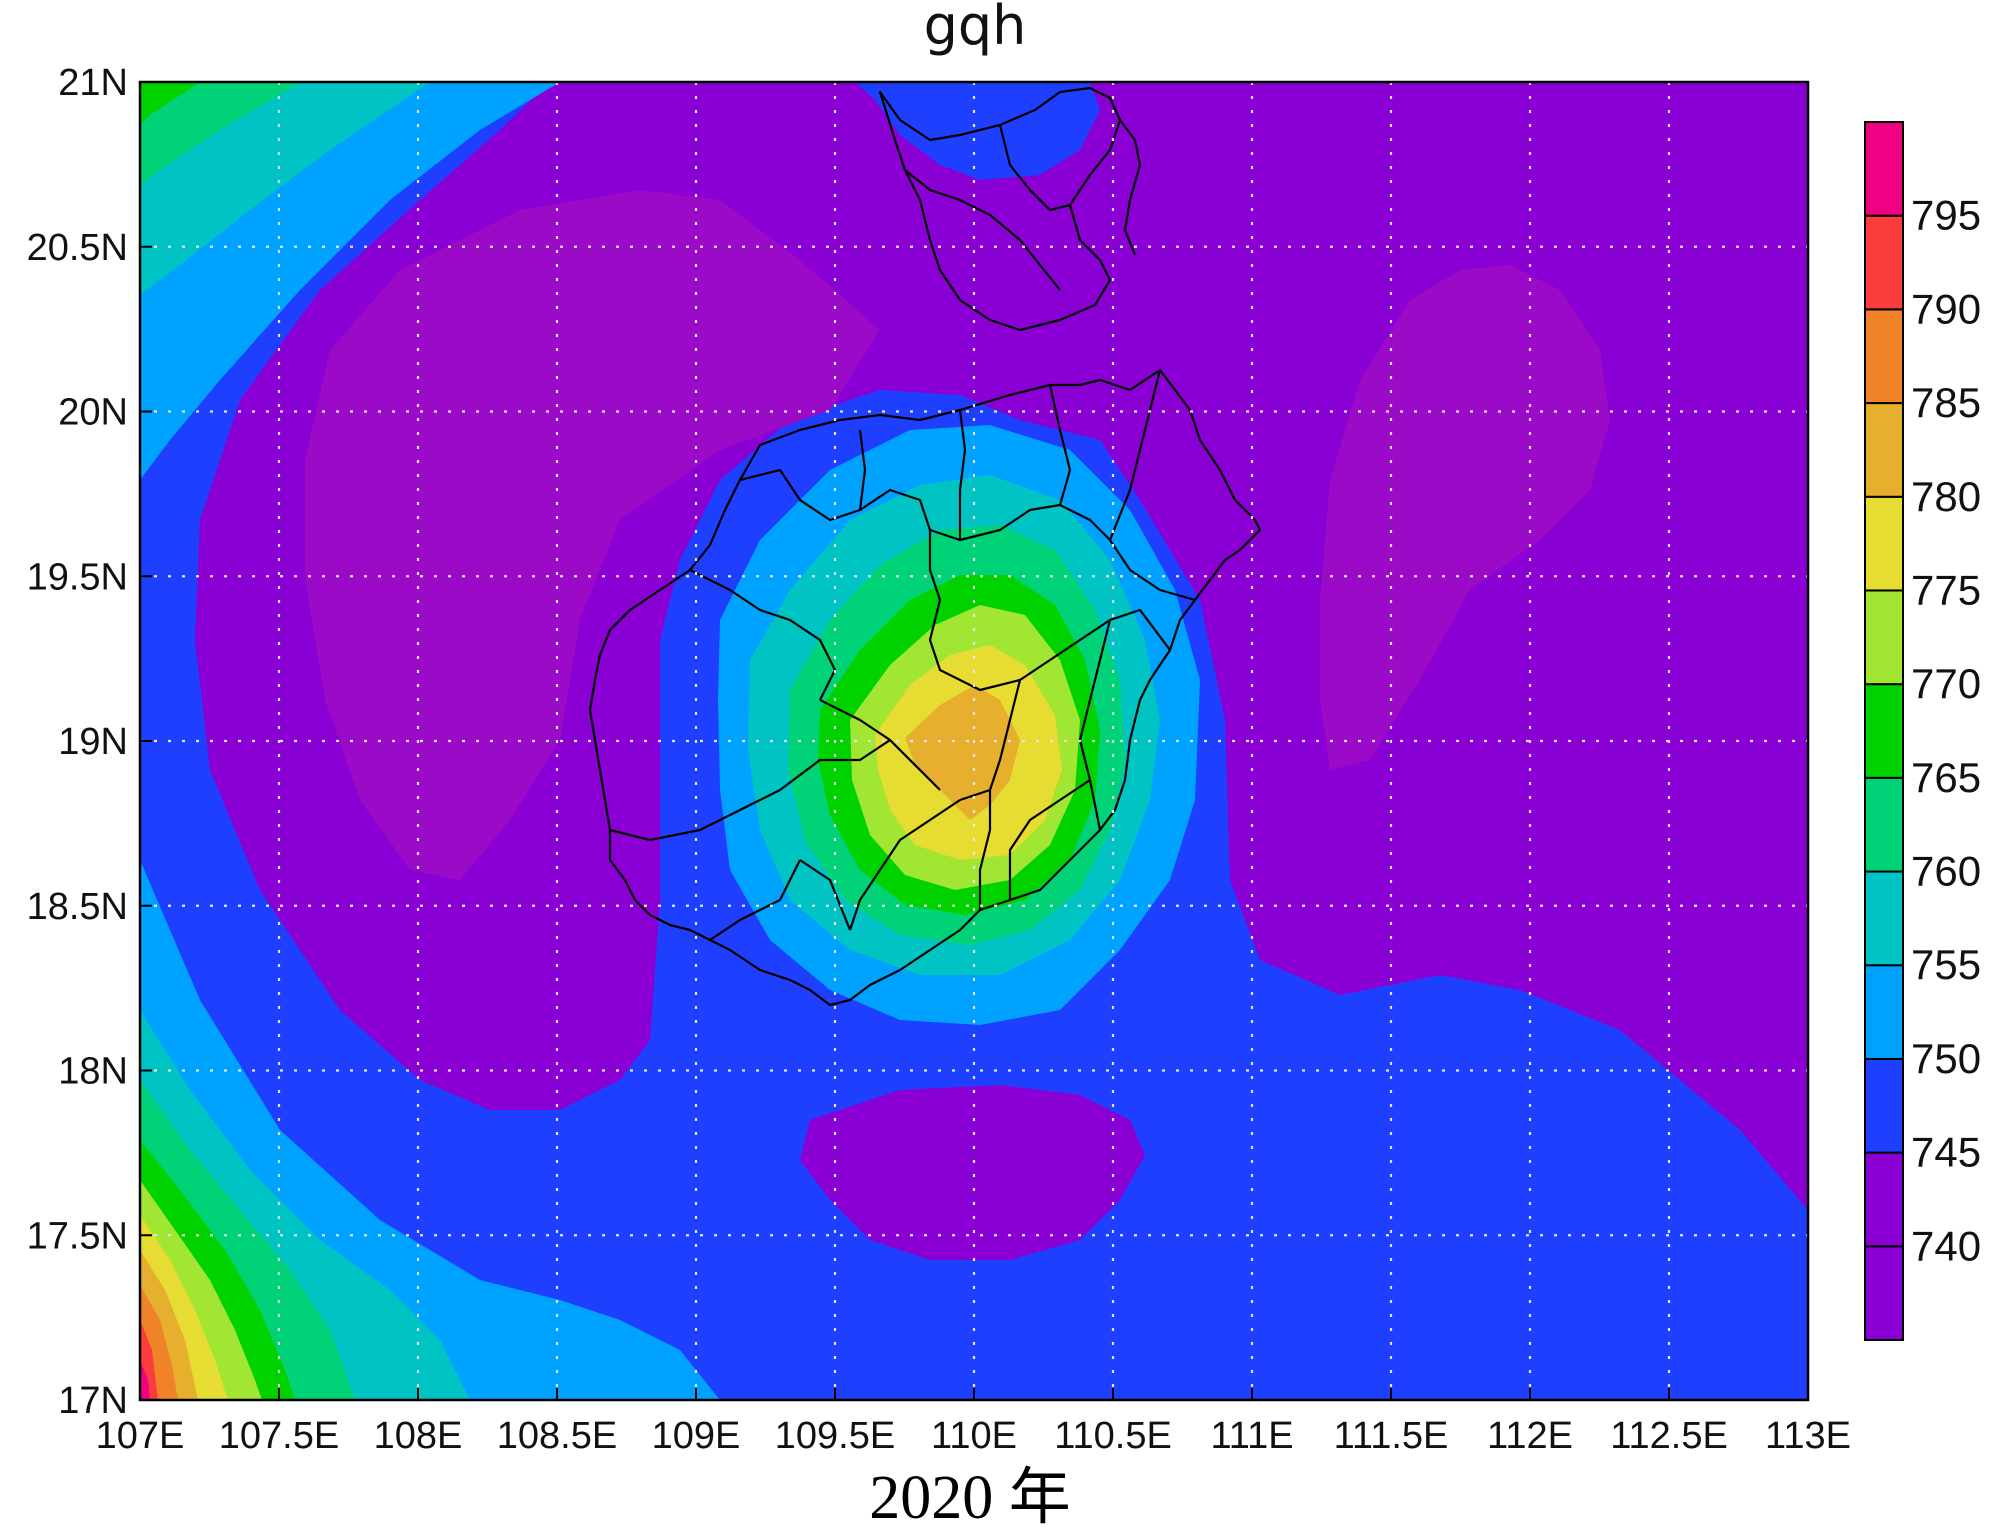 The height and width of the screenshot is (1531, 2000). I want to click on hainan-coast, so click(925, 687).